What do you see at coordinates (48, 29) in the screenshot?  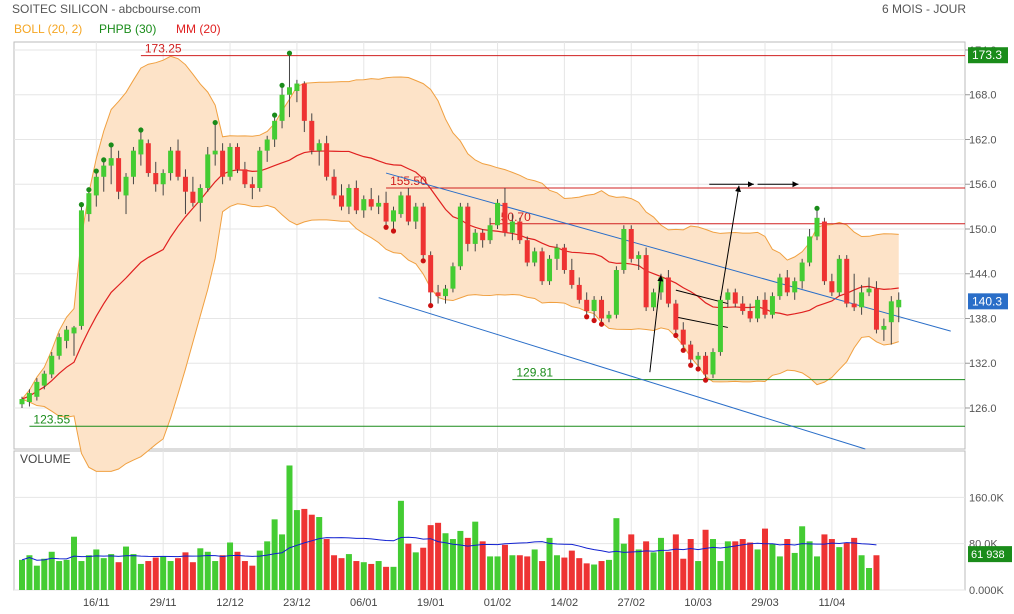 I see `legend-bollinger: BOLL (20, 2)` at bounding box center [48, 29].